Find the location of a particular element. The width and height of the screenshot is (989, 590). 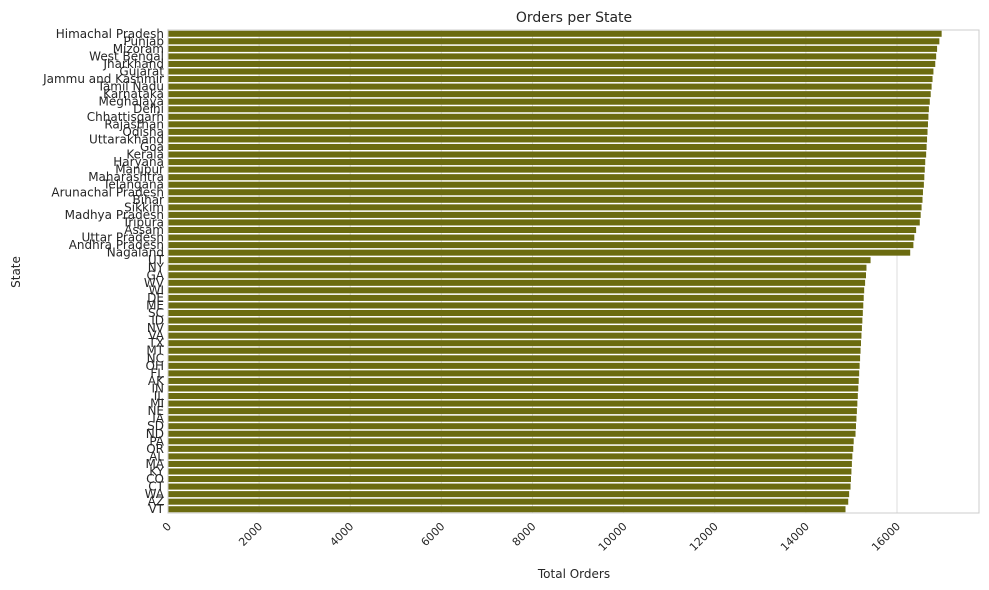

y-tick-label: Delhi is located at coordinates (148, 109).